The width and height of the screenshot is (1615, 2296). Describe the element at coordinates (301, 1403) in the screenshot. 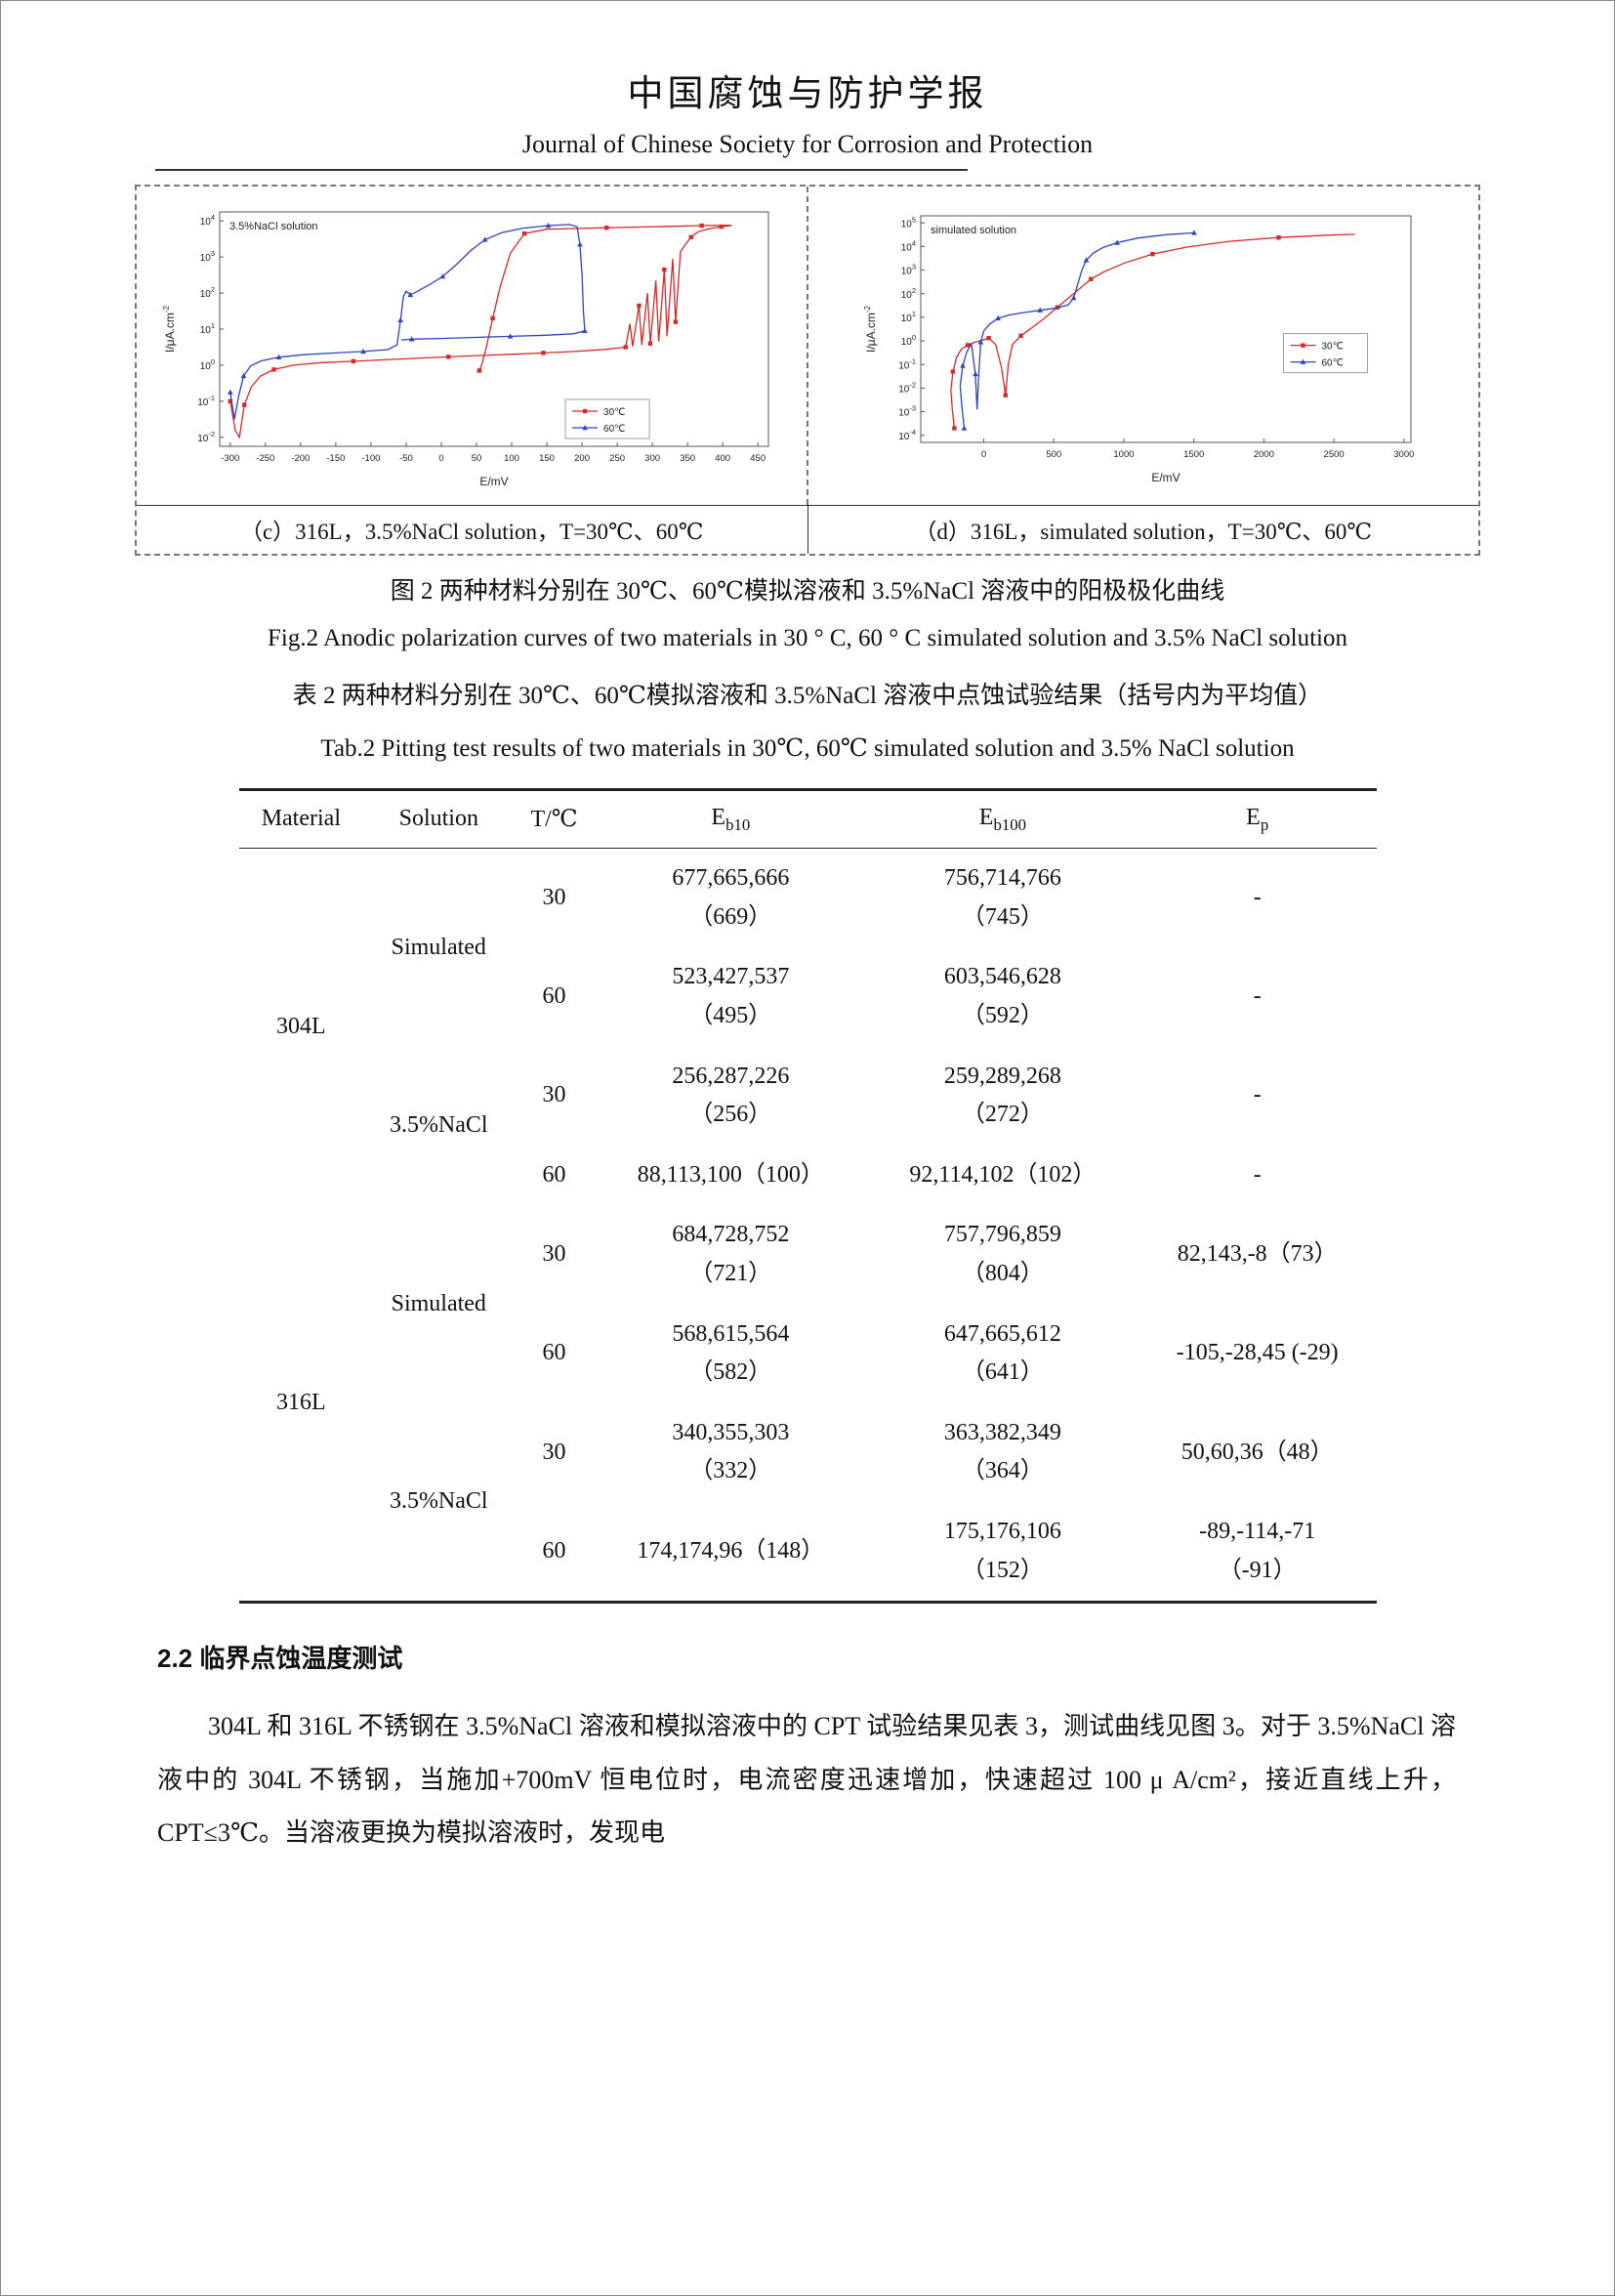

I see `cell-material: 316L` at that location.